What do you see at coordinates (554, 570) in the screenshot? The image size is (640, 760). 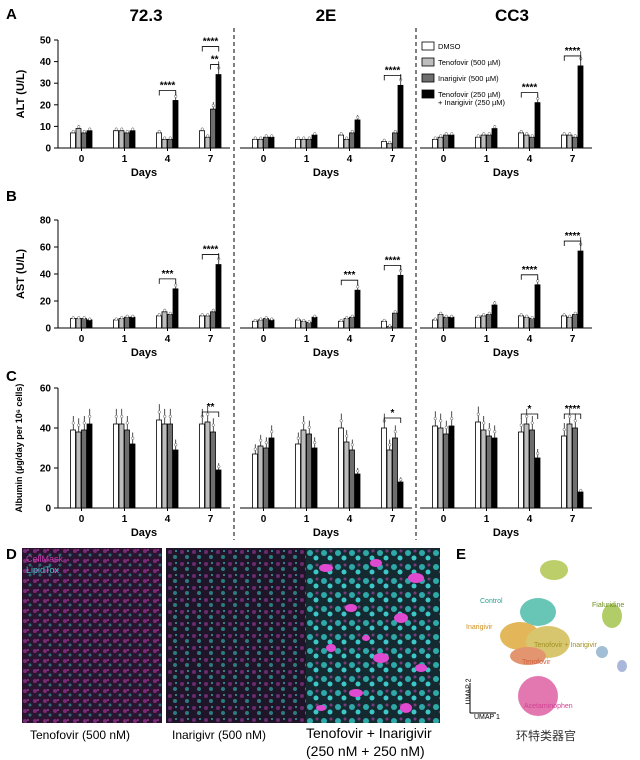 I see `umap-cluster-top` at bounding box center [554, 570].